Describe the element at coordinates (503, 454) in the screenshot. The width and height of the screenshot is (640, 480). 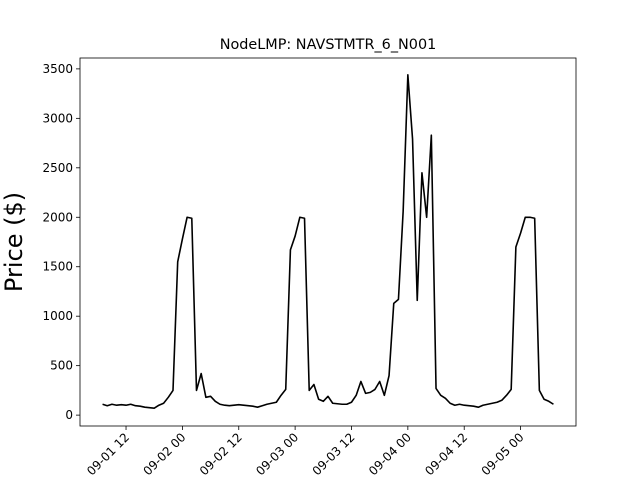
I see `x-tick-label: 09-05 00` at that location.